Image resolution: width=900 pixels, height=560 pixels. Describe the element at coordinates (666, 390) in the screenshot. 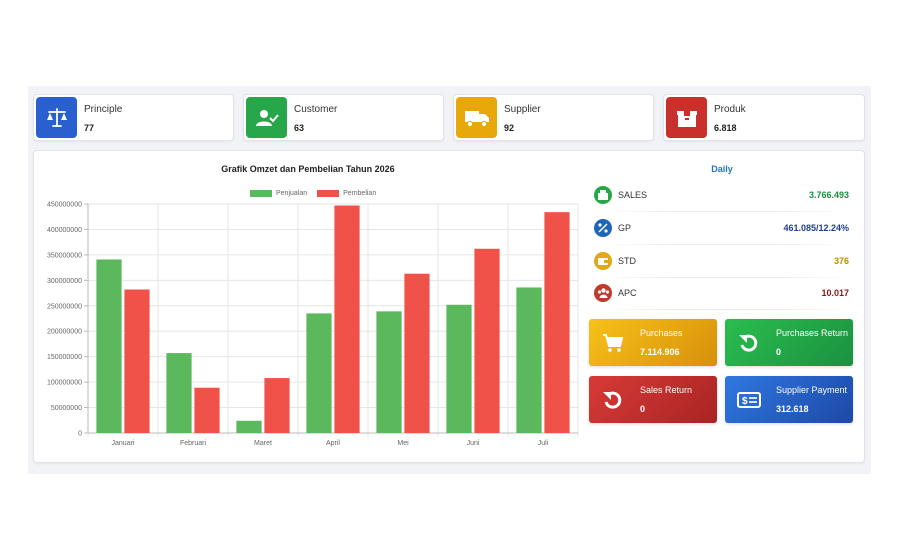

I see `tile-label: Sales Return` at that location.